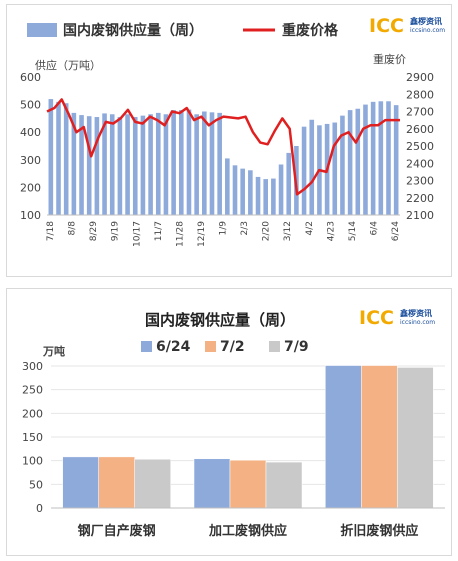 This screenshot has width=458, height=561. What do you see at coordinates (353, 231) in the screenshot?
I see `x-tick-label: 5/14` at bounding box center [353, 231].